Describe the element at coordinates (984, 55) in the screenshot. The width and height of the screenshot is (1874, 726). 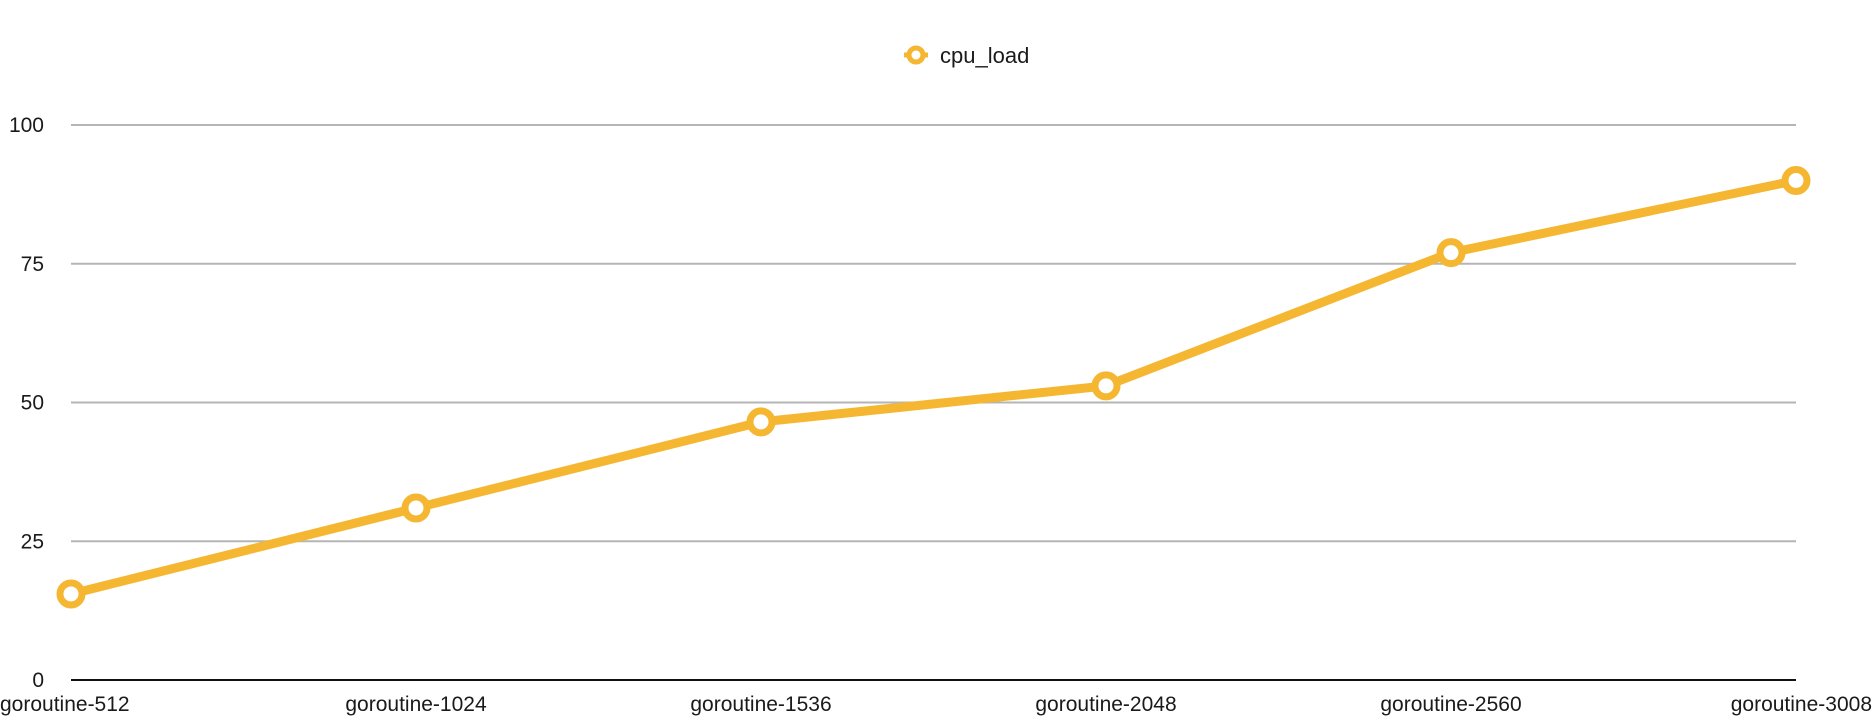
I see `legend-label-cpu-load: cpu_load` at that location.